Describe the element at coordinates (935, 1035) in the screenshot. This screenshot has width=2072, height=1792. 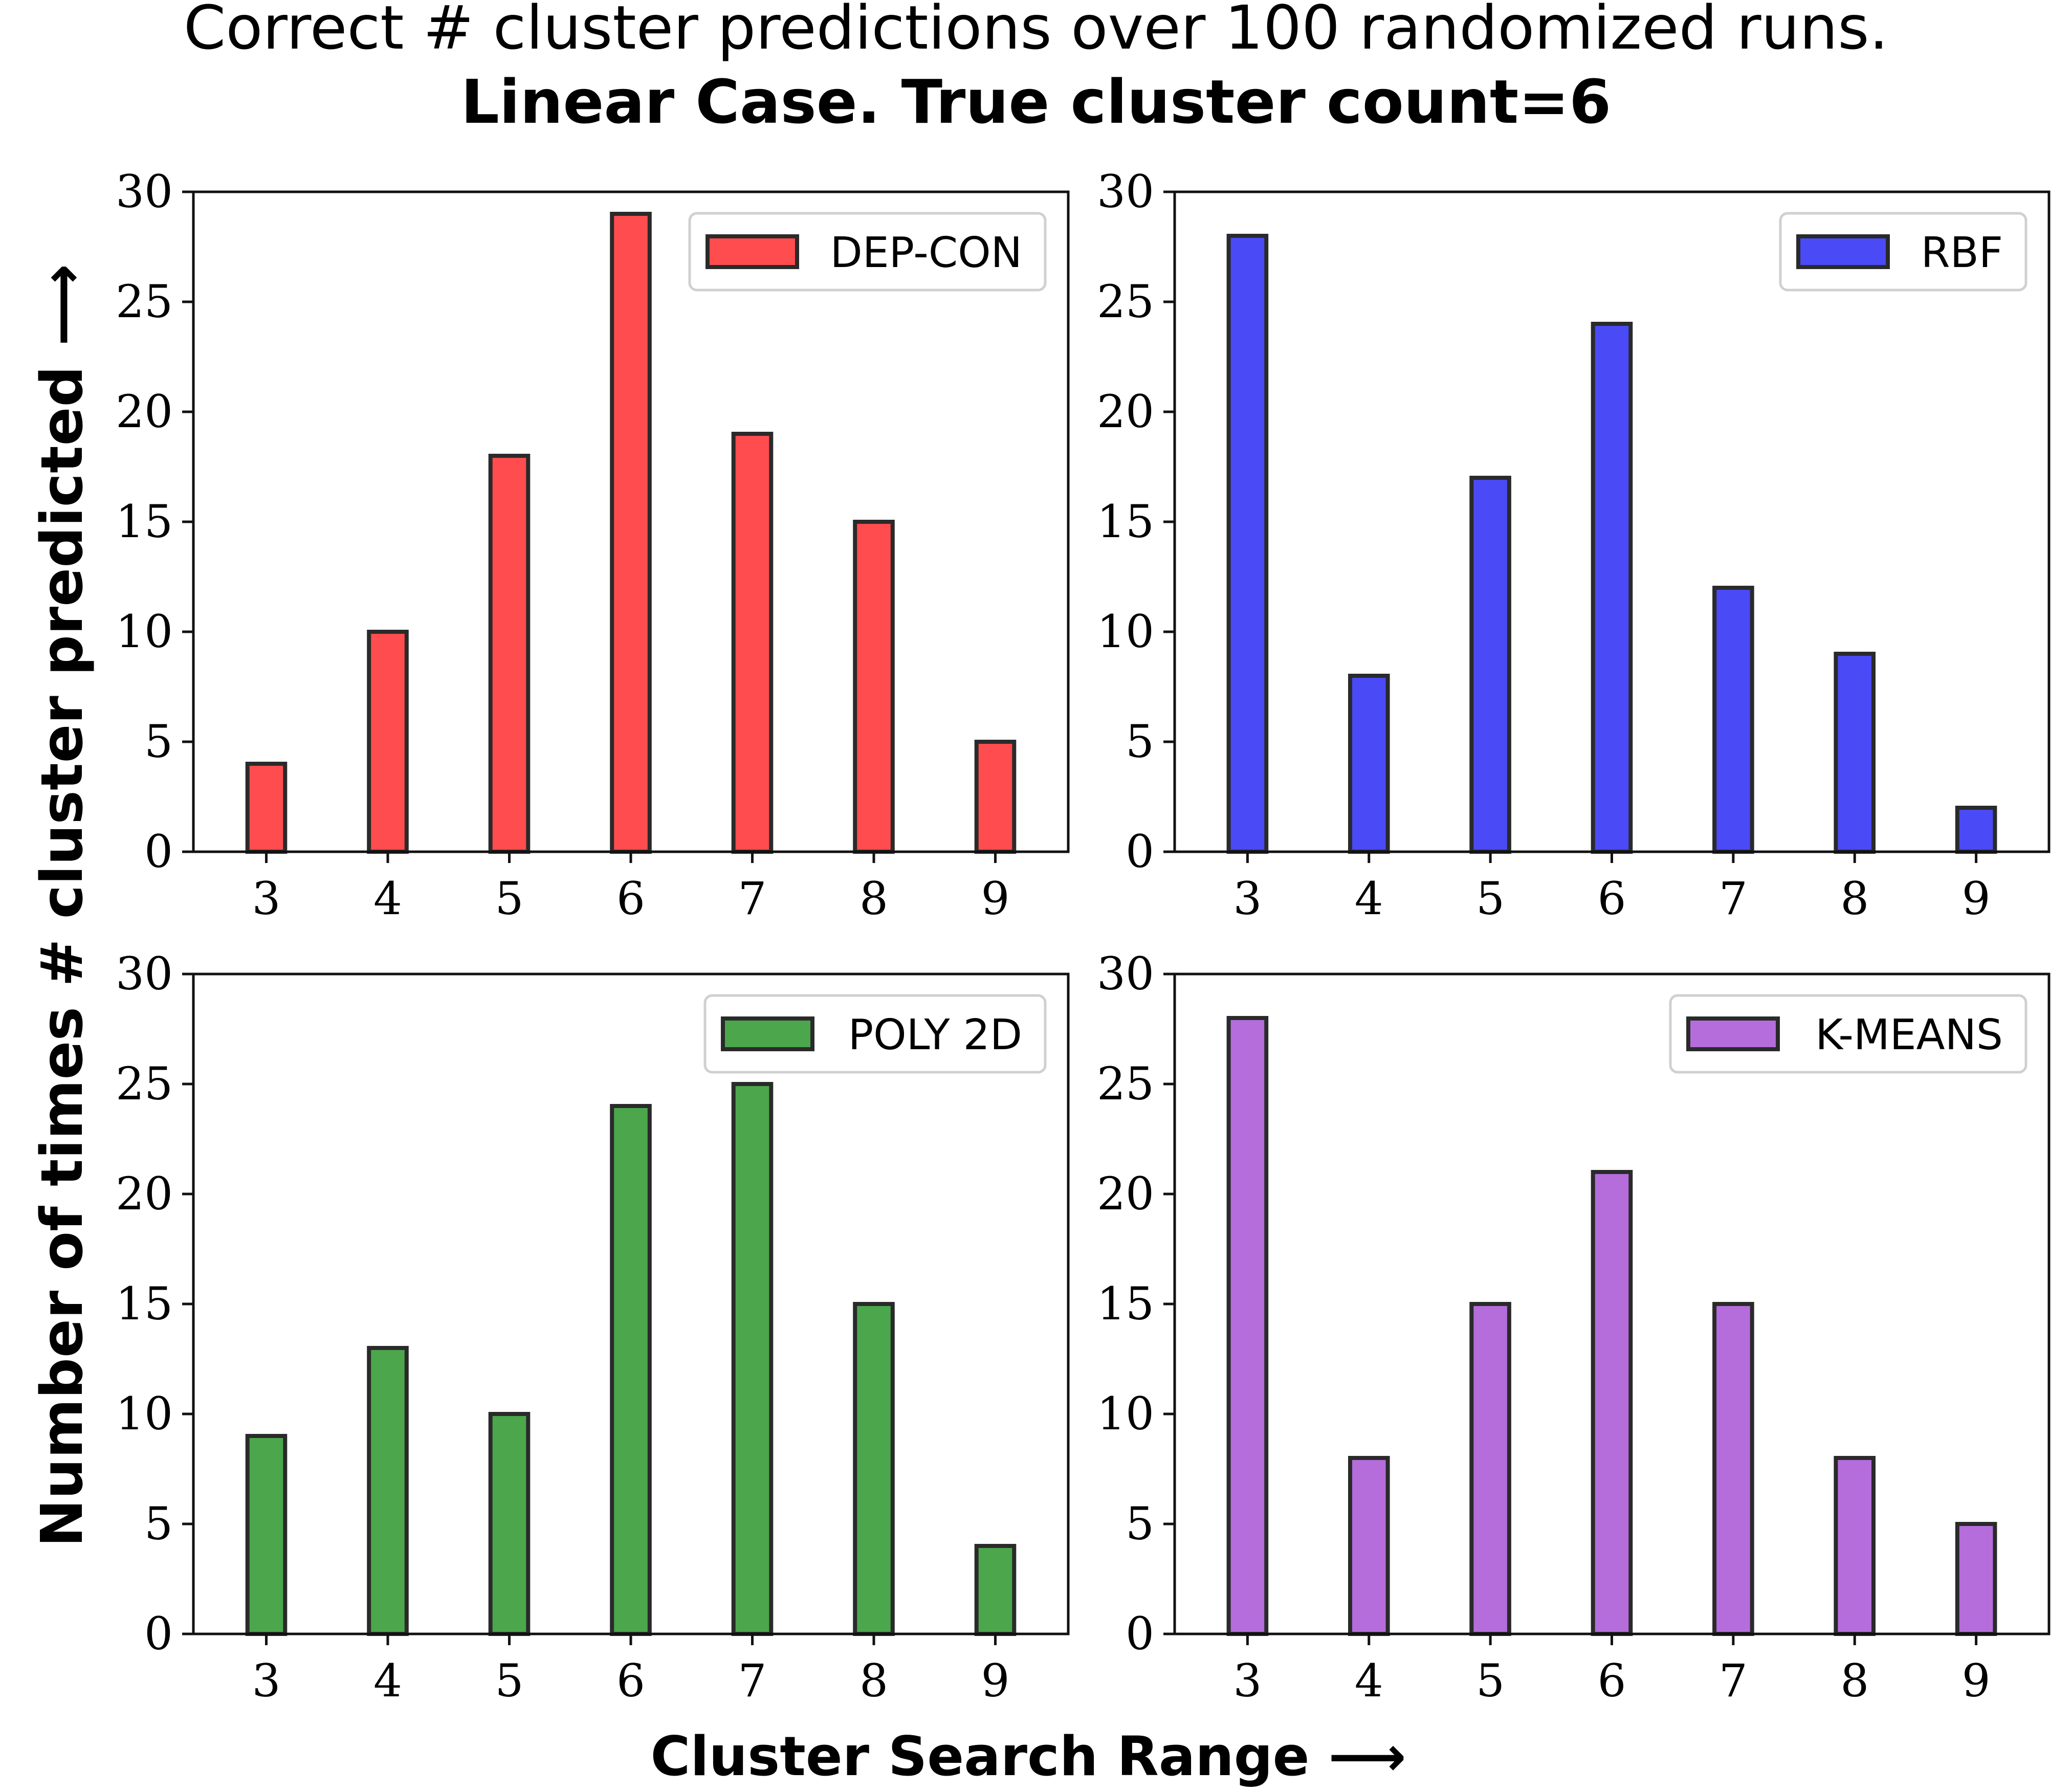
I see `legend-label: POLY 2D` at that location.